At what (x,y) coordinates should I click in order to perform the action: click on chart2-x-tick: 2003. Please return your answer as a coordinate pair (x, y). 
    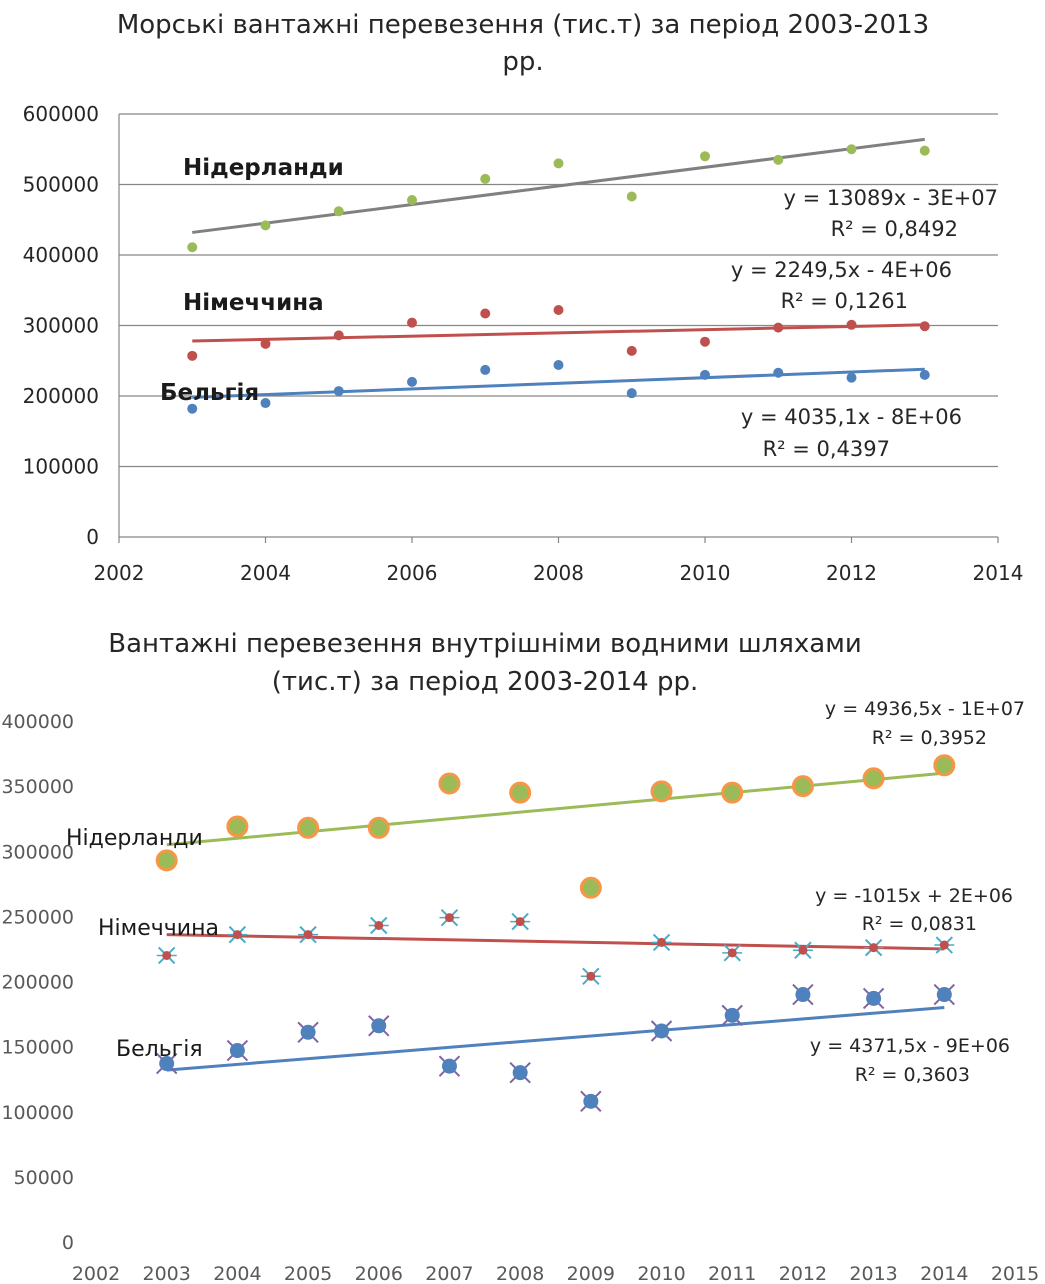
    Looking at the image, I should click on (167, 1273).